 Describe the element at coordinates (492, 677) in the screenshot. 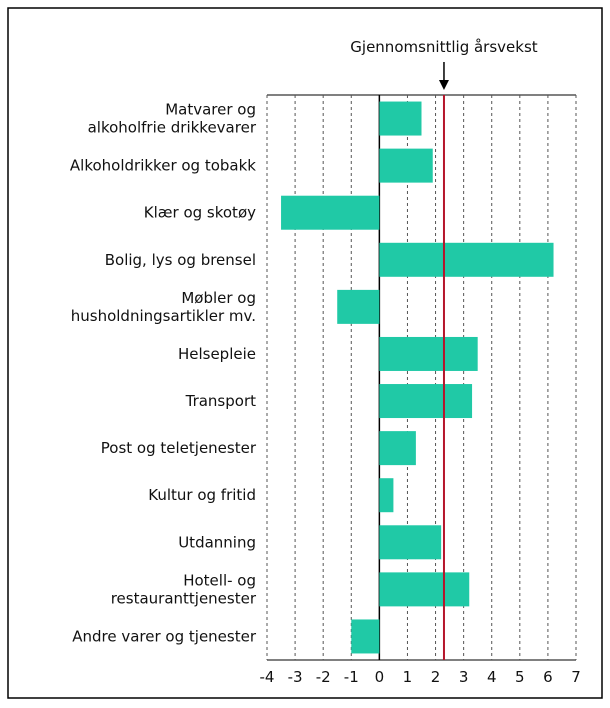

I see `x-tick-label: 4` at that location.